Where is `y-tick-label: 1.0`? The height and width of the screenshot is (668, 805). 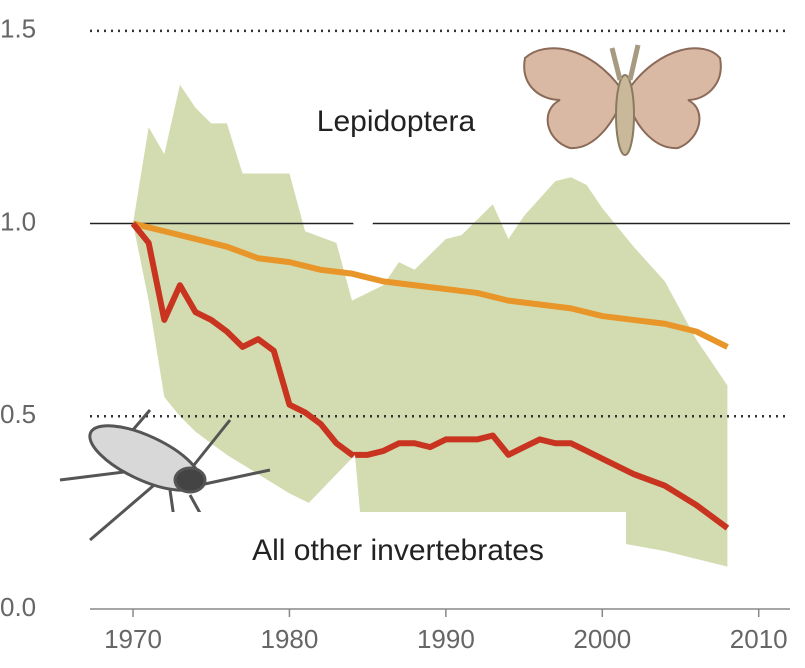
y-tick-label: 1.0 is located at coordinates (18, 221).